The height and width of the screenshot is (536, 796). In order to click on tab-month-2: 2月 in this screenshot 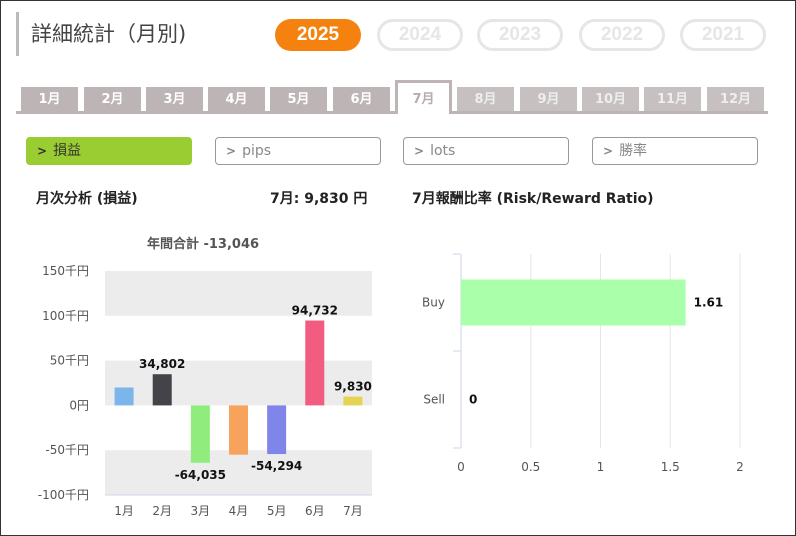, I will do `click(112, 99)`.